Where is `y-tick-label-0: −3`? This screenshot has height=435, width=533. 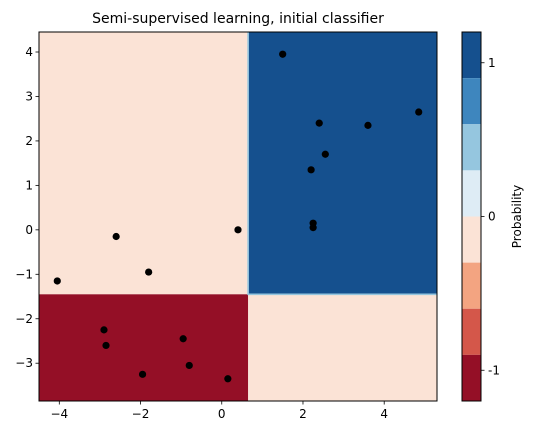 y-tick-label-0: −3 is located at coordinates (24, 363).